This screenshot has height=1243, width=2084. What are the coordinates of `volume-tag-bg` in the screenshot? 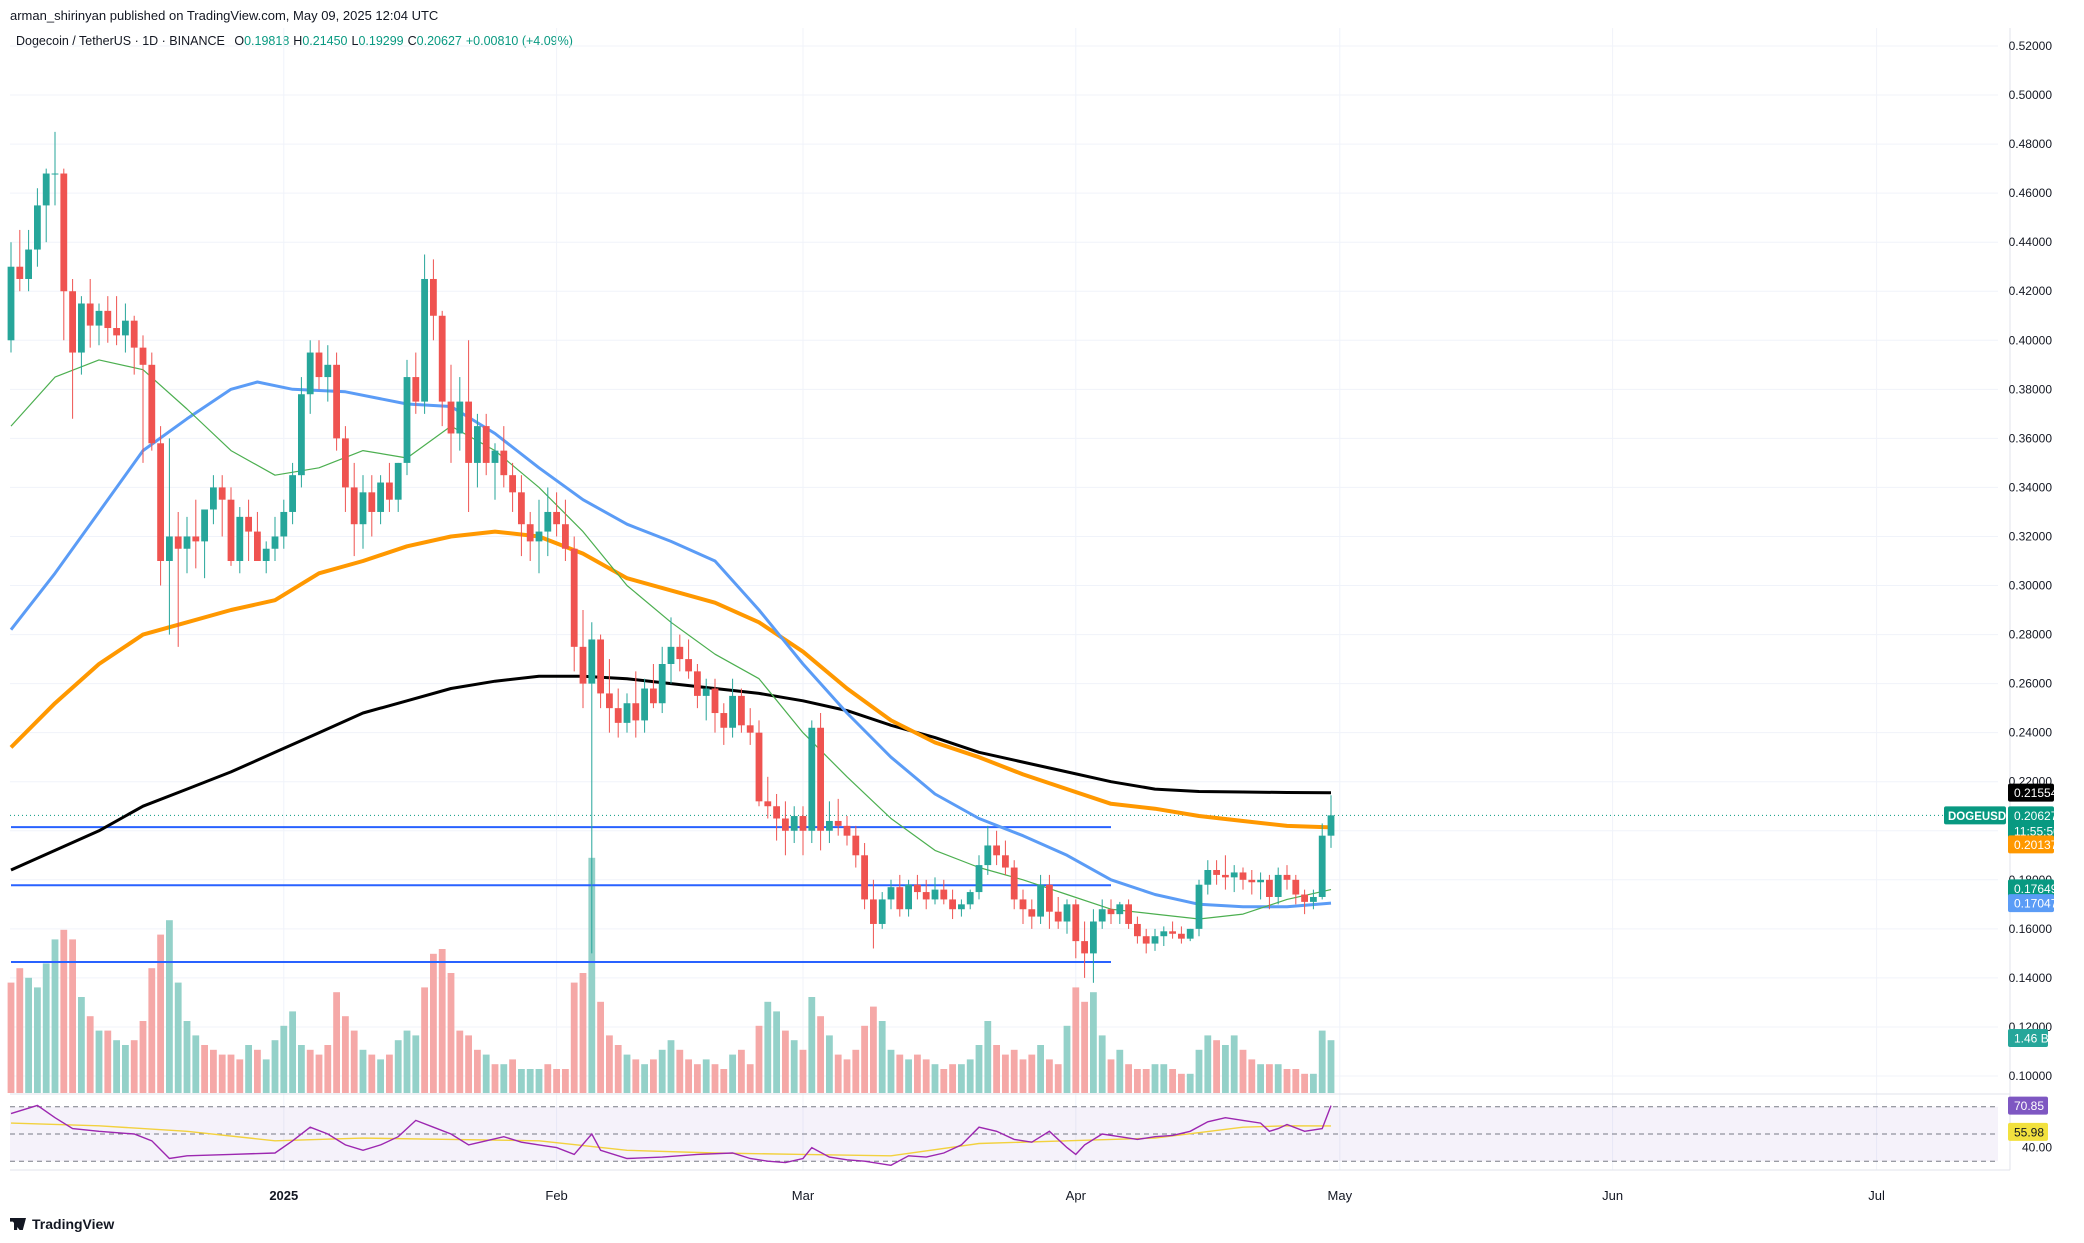 It's located at (2028, 1038).